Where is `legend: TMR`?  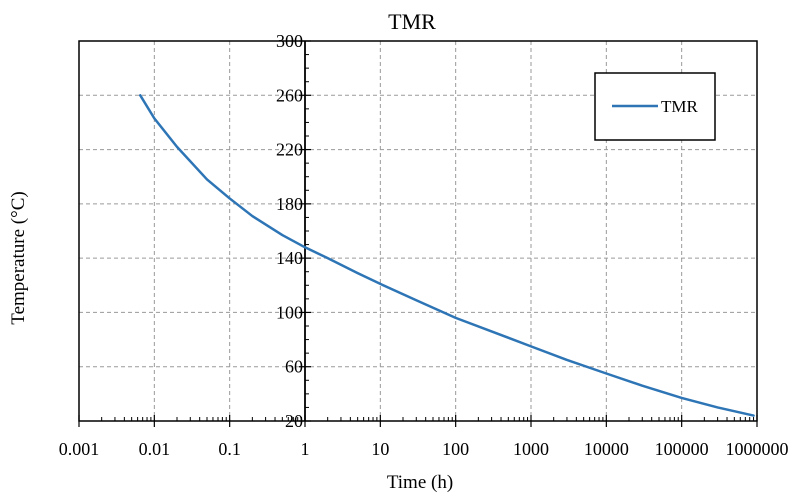 legend: TMR is located at coordinates (655, 106).